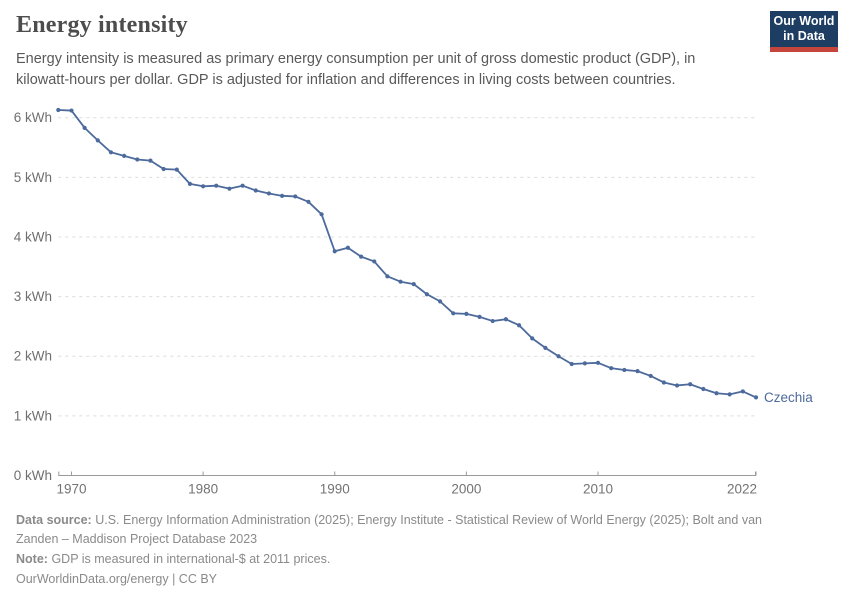 The height and width of the screenshot is (600, 850). I want to click on y-axis-label: 5 kWh, so click(33, 177).